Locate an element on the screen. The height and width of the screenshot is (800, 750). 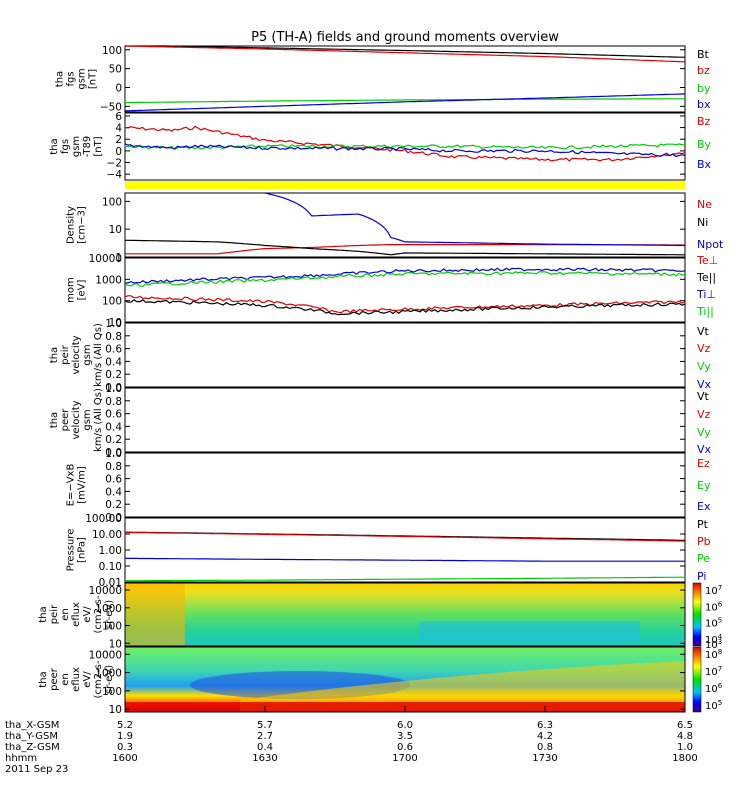
y-tick-label: 0.6 is located at coordinates (113, 350).